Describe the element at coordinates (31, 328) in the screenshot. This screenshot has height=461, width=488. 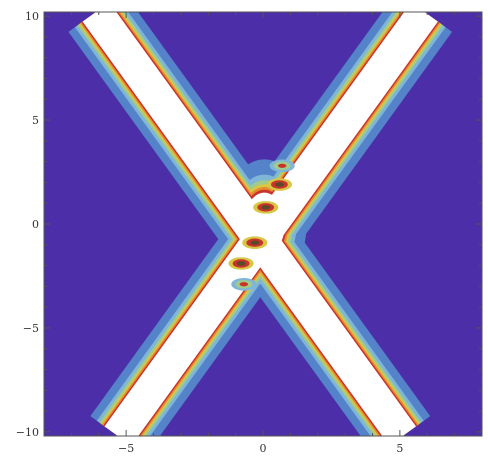
I see `y-tick-label: −5` at that location.